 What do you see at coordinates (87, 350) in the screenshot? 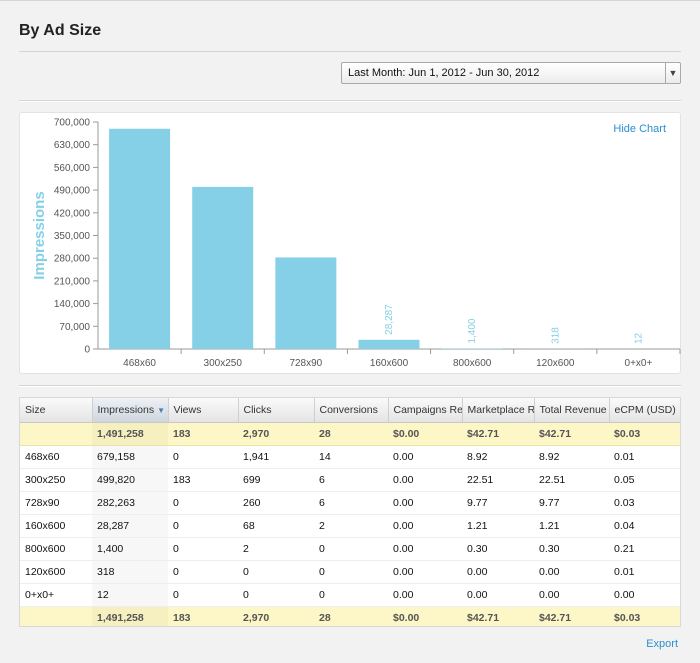
I see `y-tick-label: 0` at bounding box center [87, 350].